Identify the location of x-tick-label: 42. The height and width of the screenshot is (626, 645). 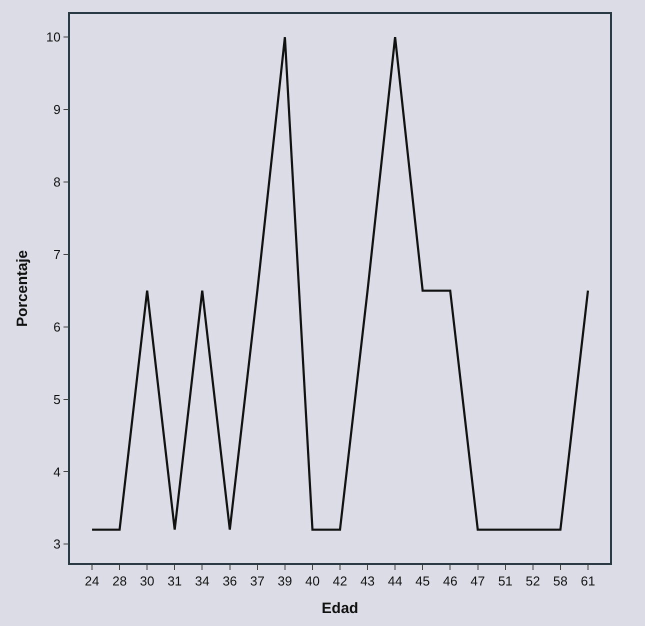
(340, 580).